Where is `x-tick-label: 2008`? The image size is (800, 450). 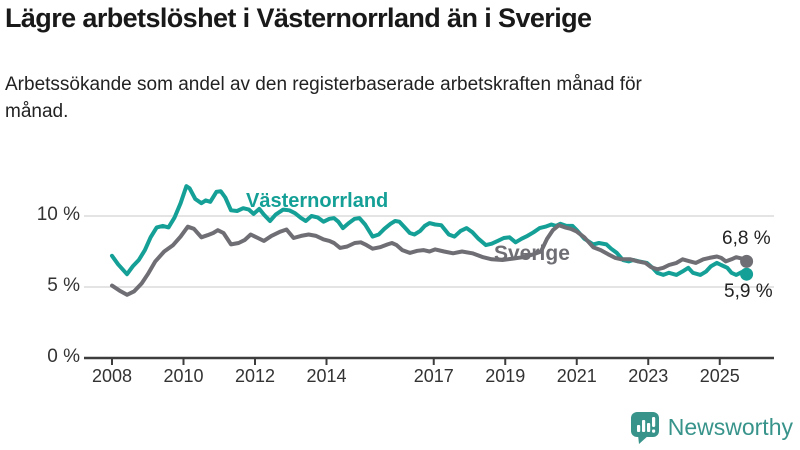
x-tick-label: 2008 is located at coordinates (112, 376).